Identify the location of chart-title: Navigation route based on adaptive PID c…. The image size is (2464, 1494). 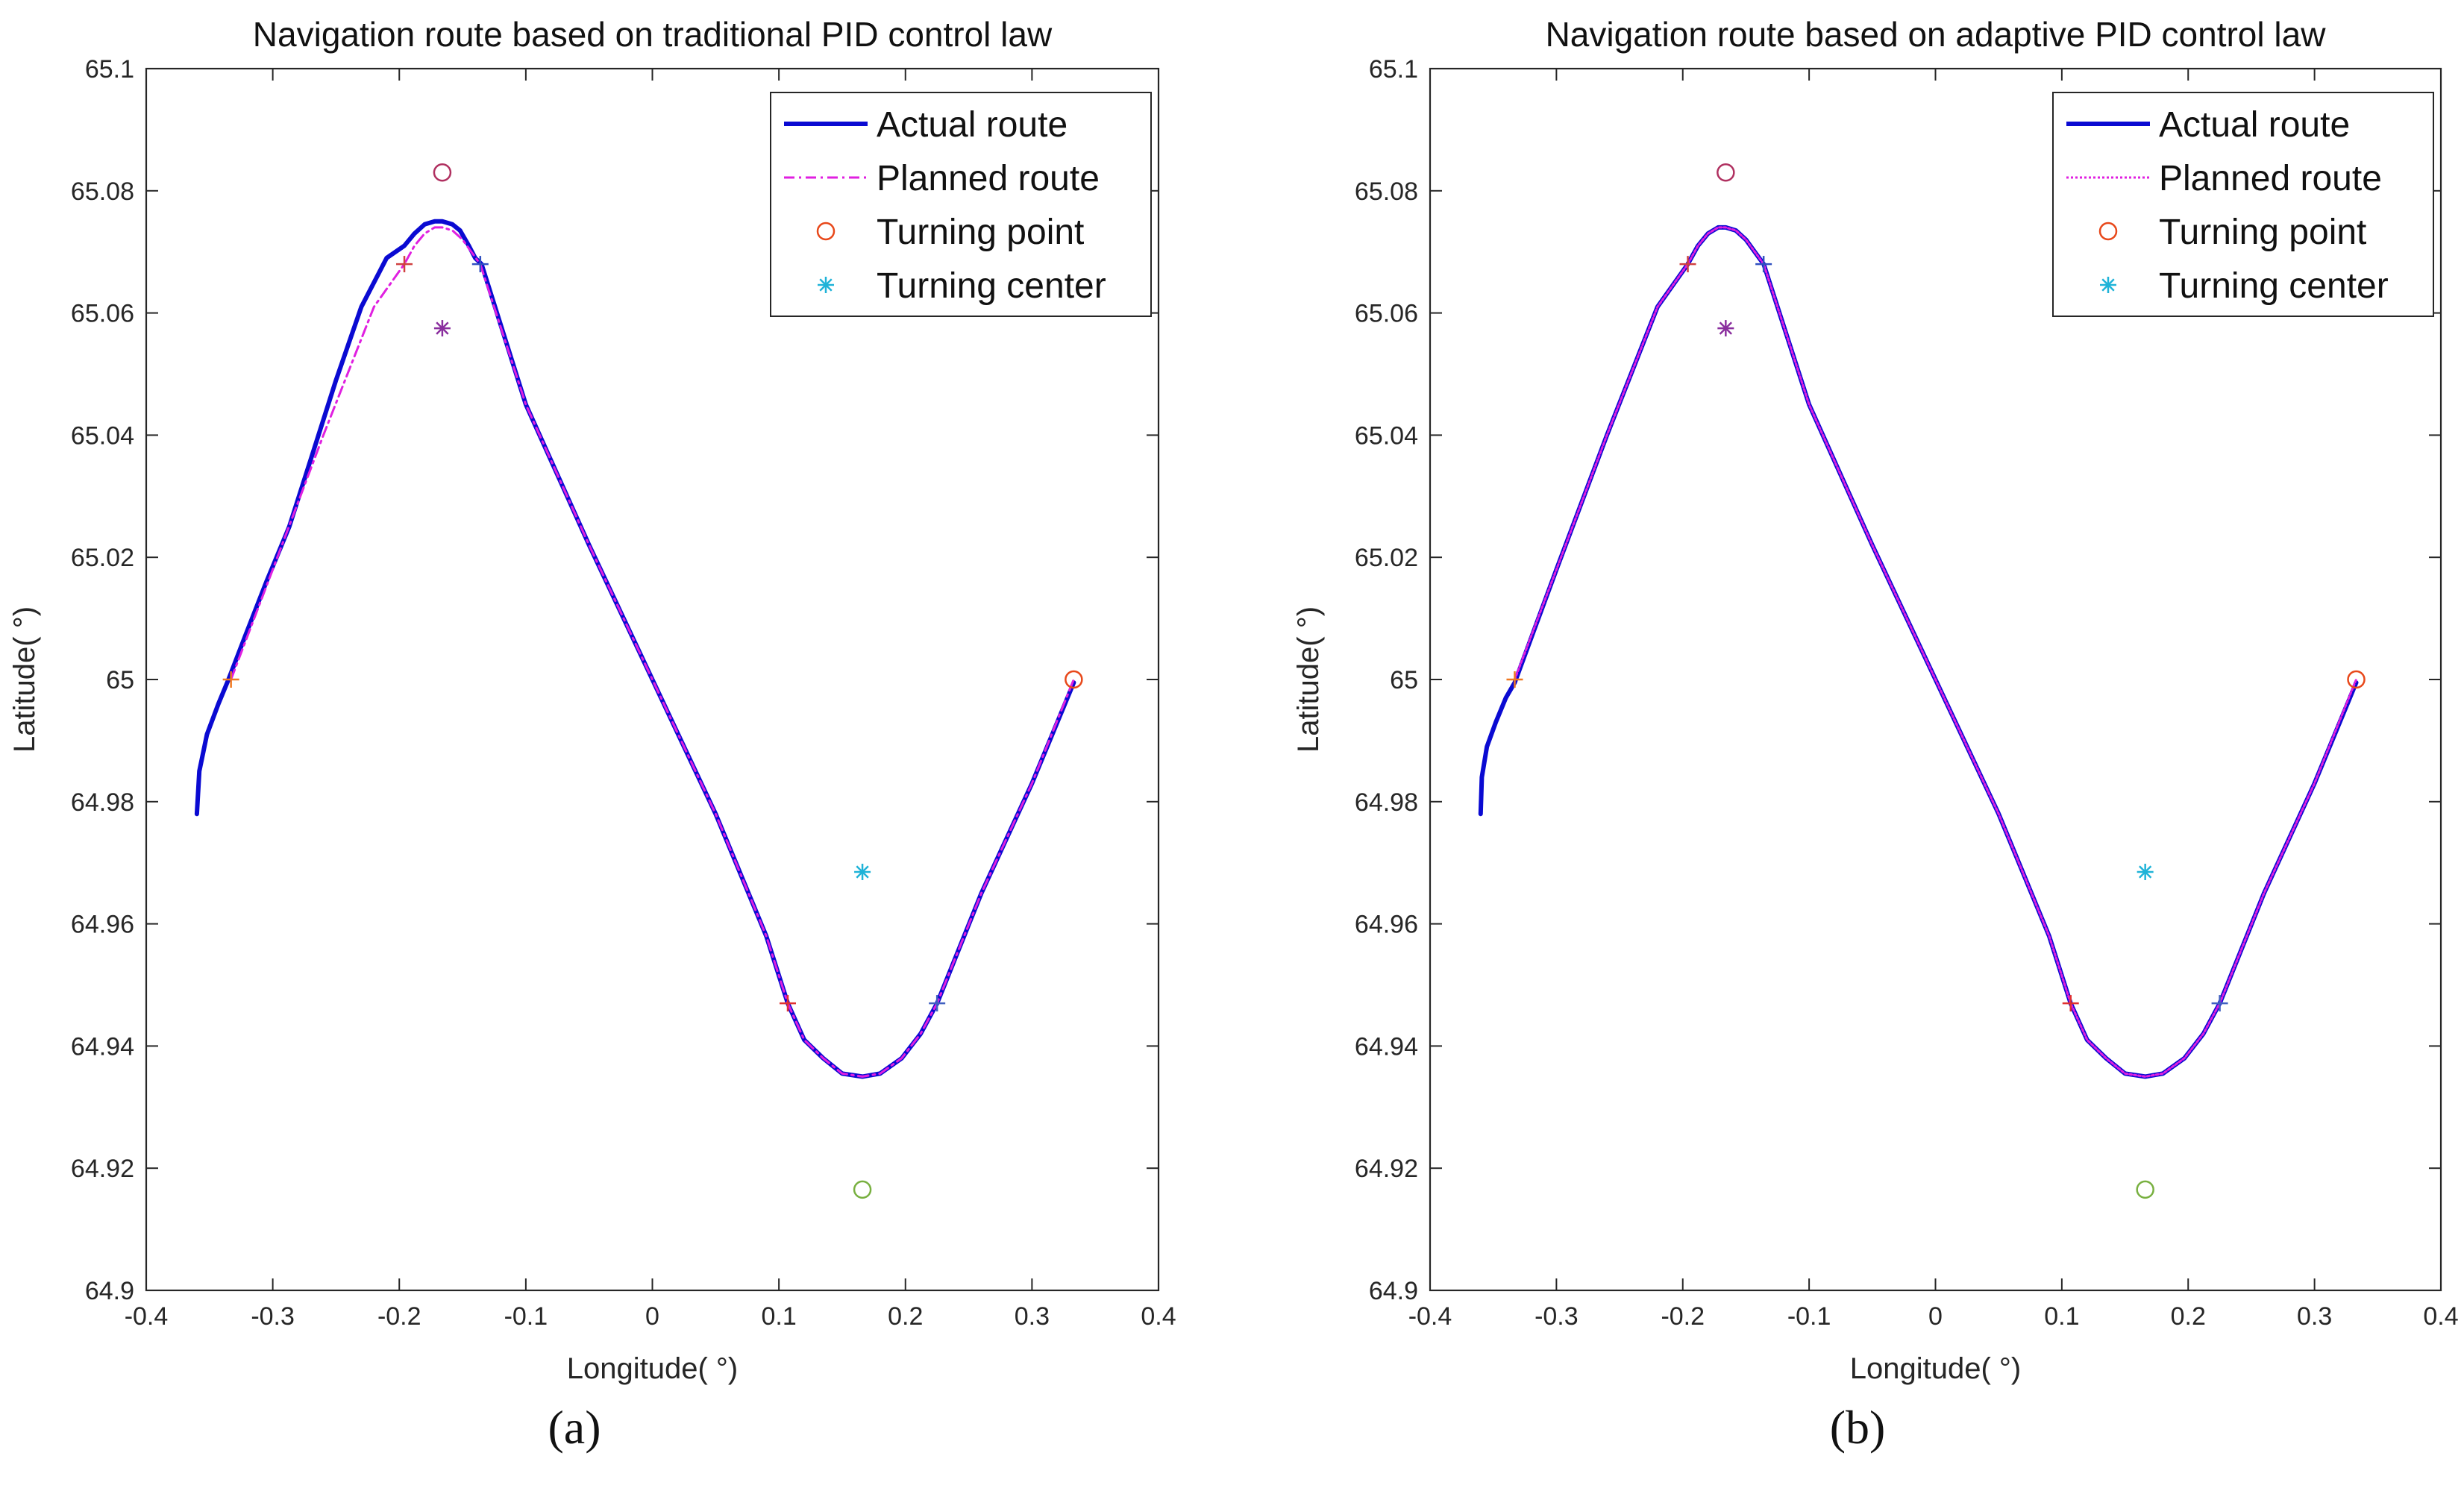
(1936, 34).